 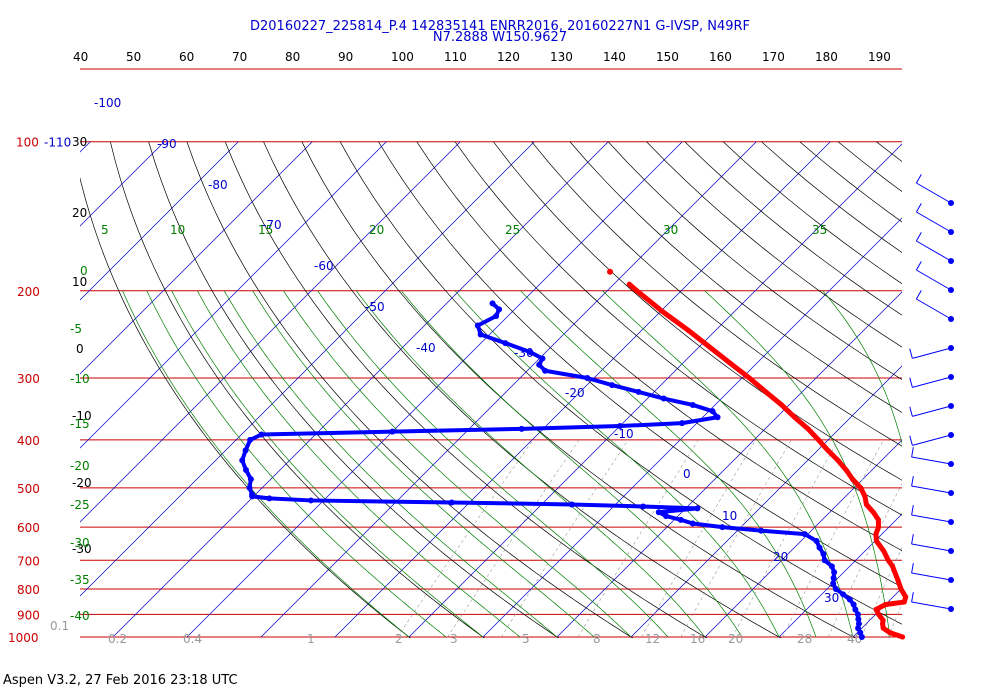 What do you see at coordinates (831, 598) in the screenshot?
I see `isotherm-label: 30` at bounding box center [831, 598].